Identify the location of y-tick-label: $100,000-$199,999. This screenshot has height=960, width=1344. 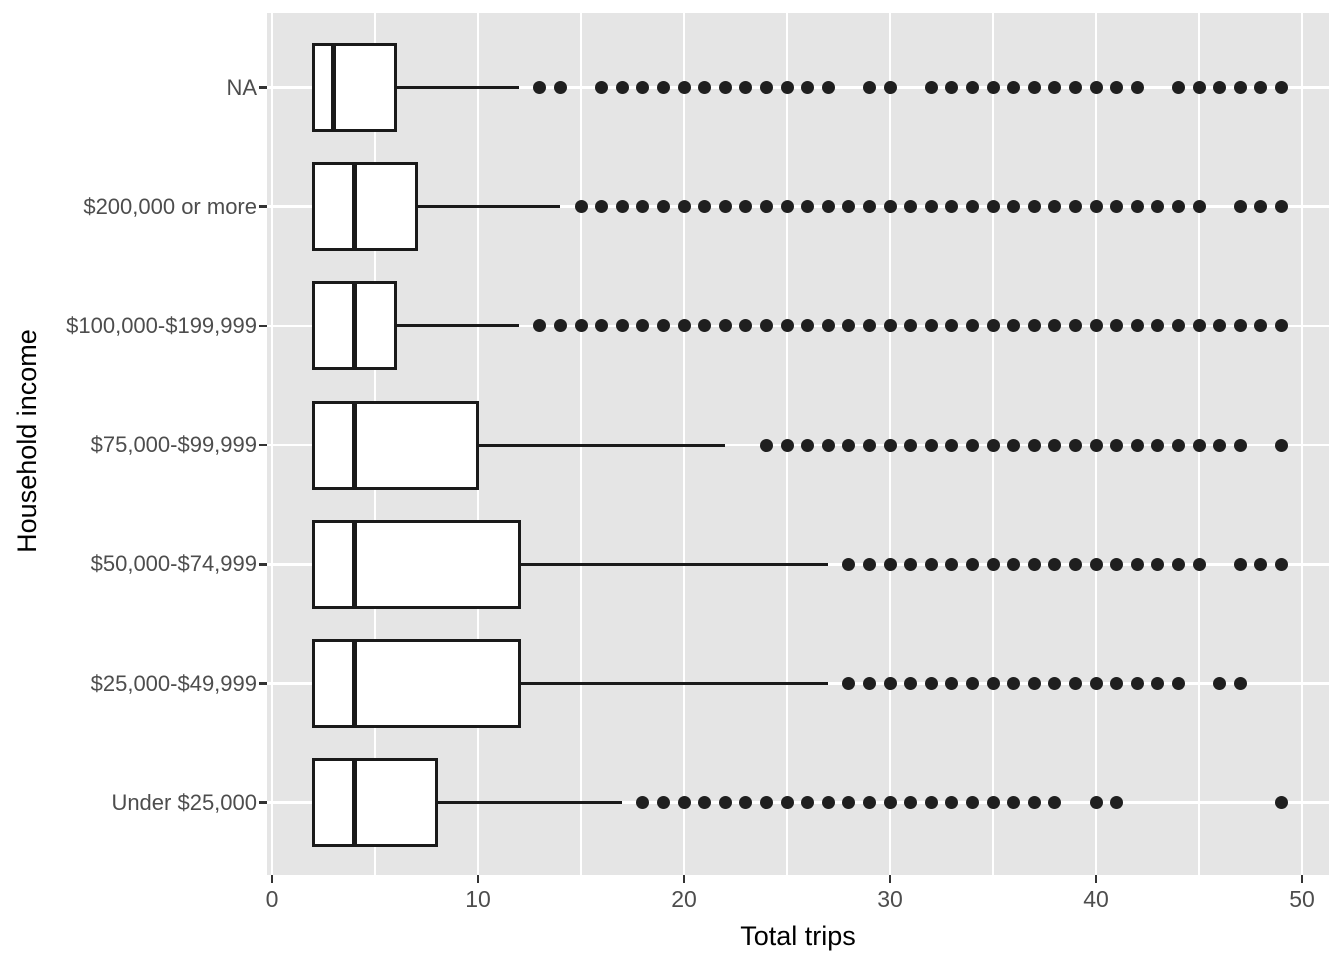
(161, 325).